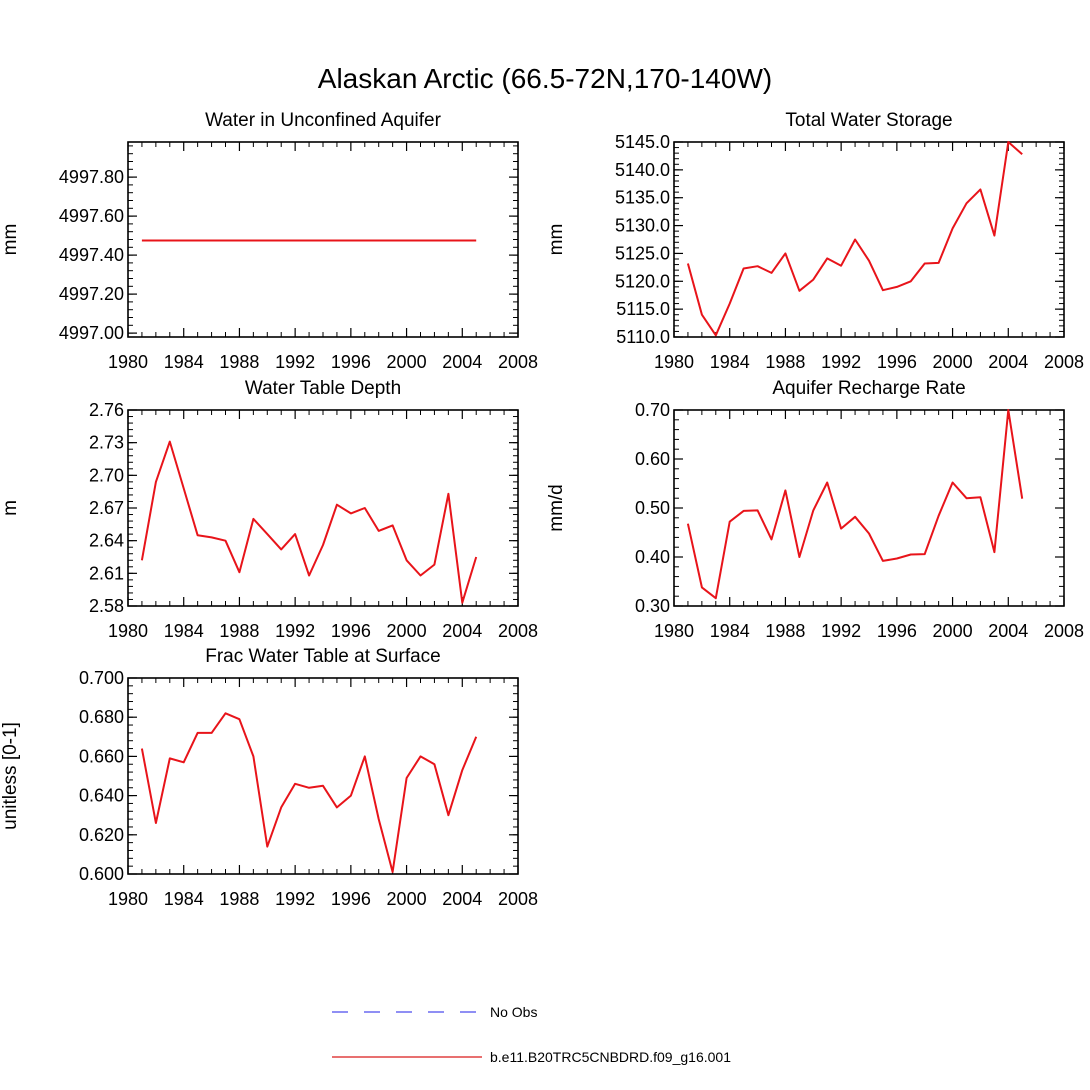 The width and height of the screenshot is (1090, 1090). What do you see at coordinates (545, 78) in the screenshot?
I see `figure-title: Alaskan Arctic (66.5-72N,170-140W)` at bounding box center [545, 78].